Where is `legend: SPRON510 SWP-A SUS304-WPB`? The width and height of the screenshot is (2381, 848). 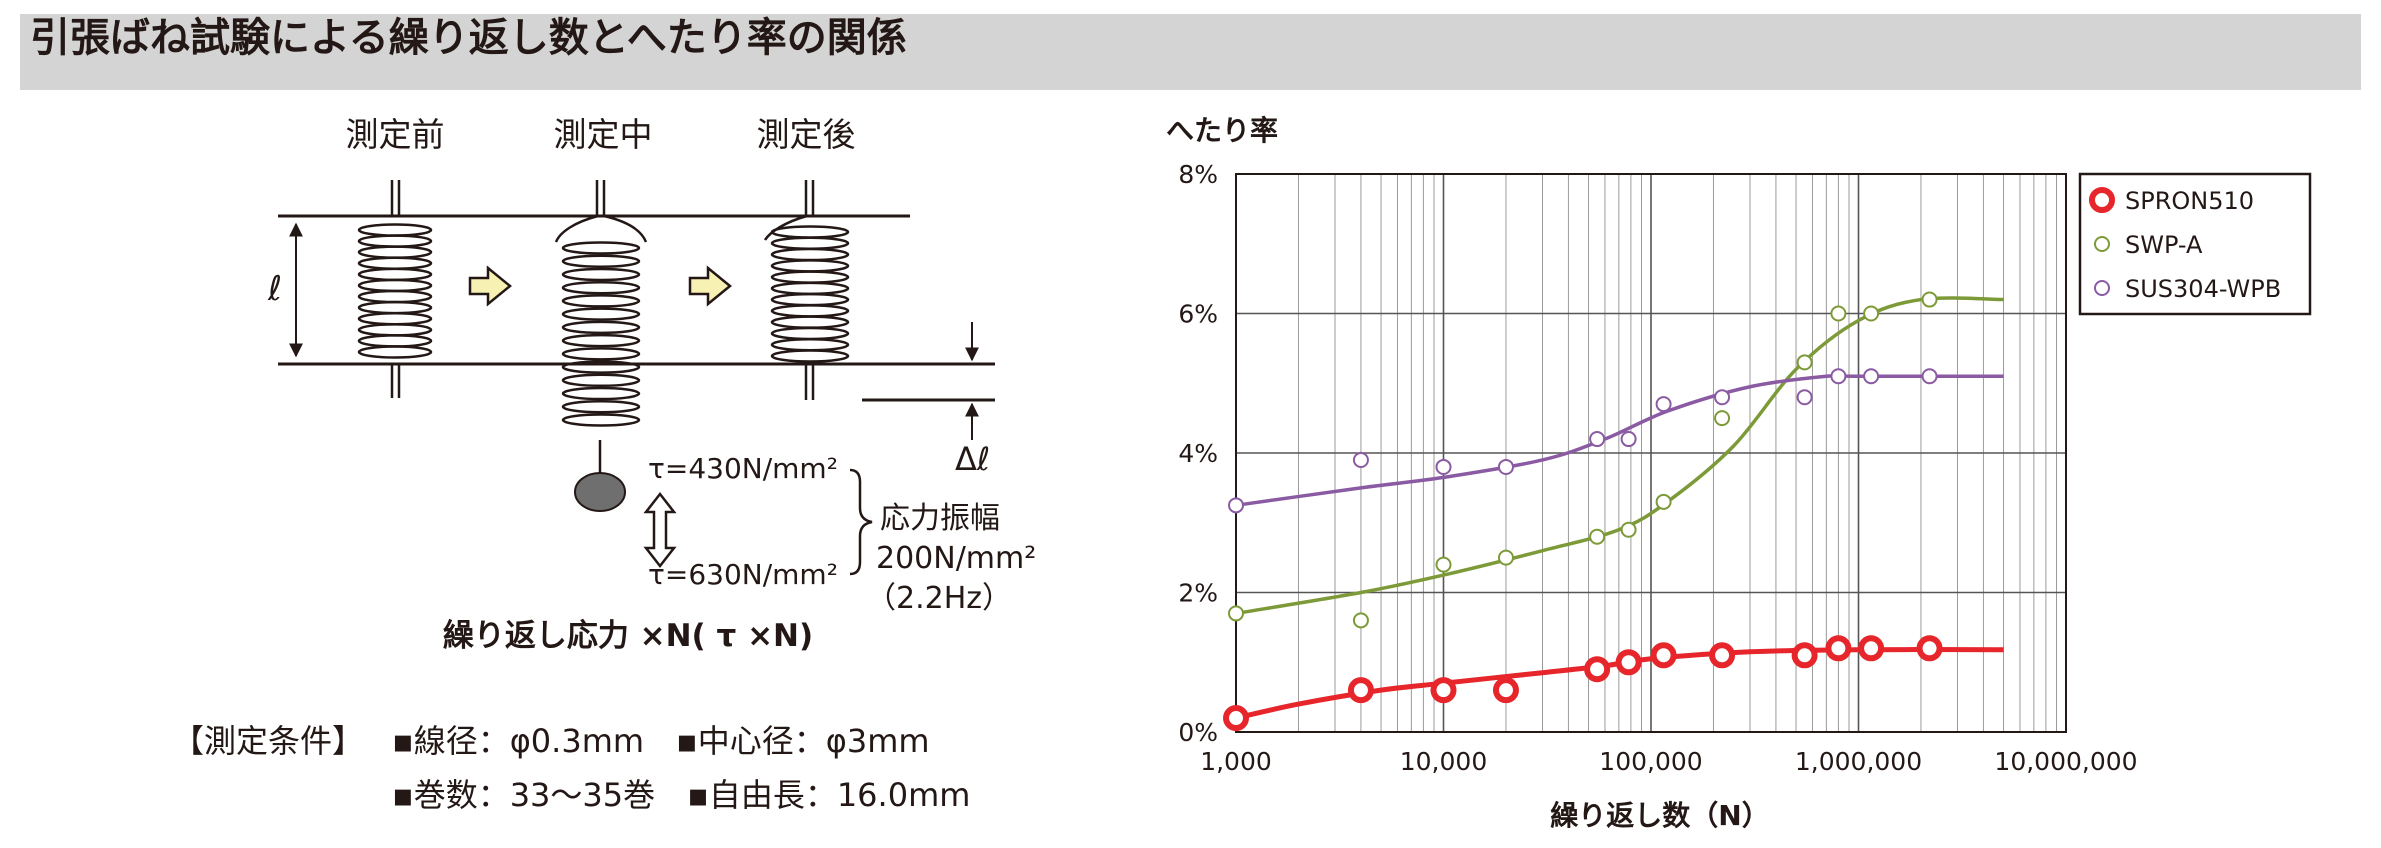 legend: SPRON510 SWP-A SUS304-WPB is located at coordinates (2195, 244).